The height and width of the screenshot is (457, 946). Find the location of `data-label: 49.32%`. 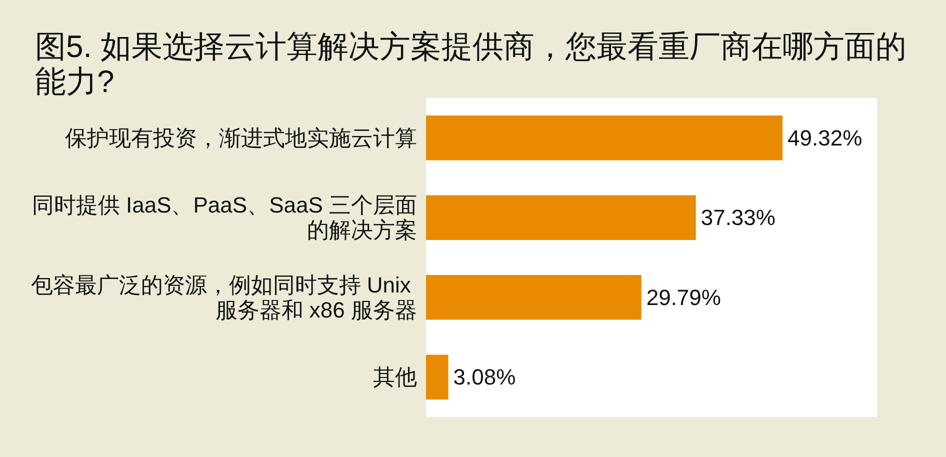

data-label: 49.32% is located at coordinates (825, 137).